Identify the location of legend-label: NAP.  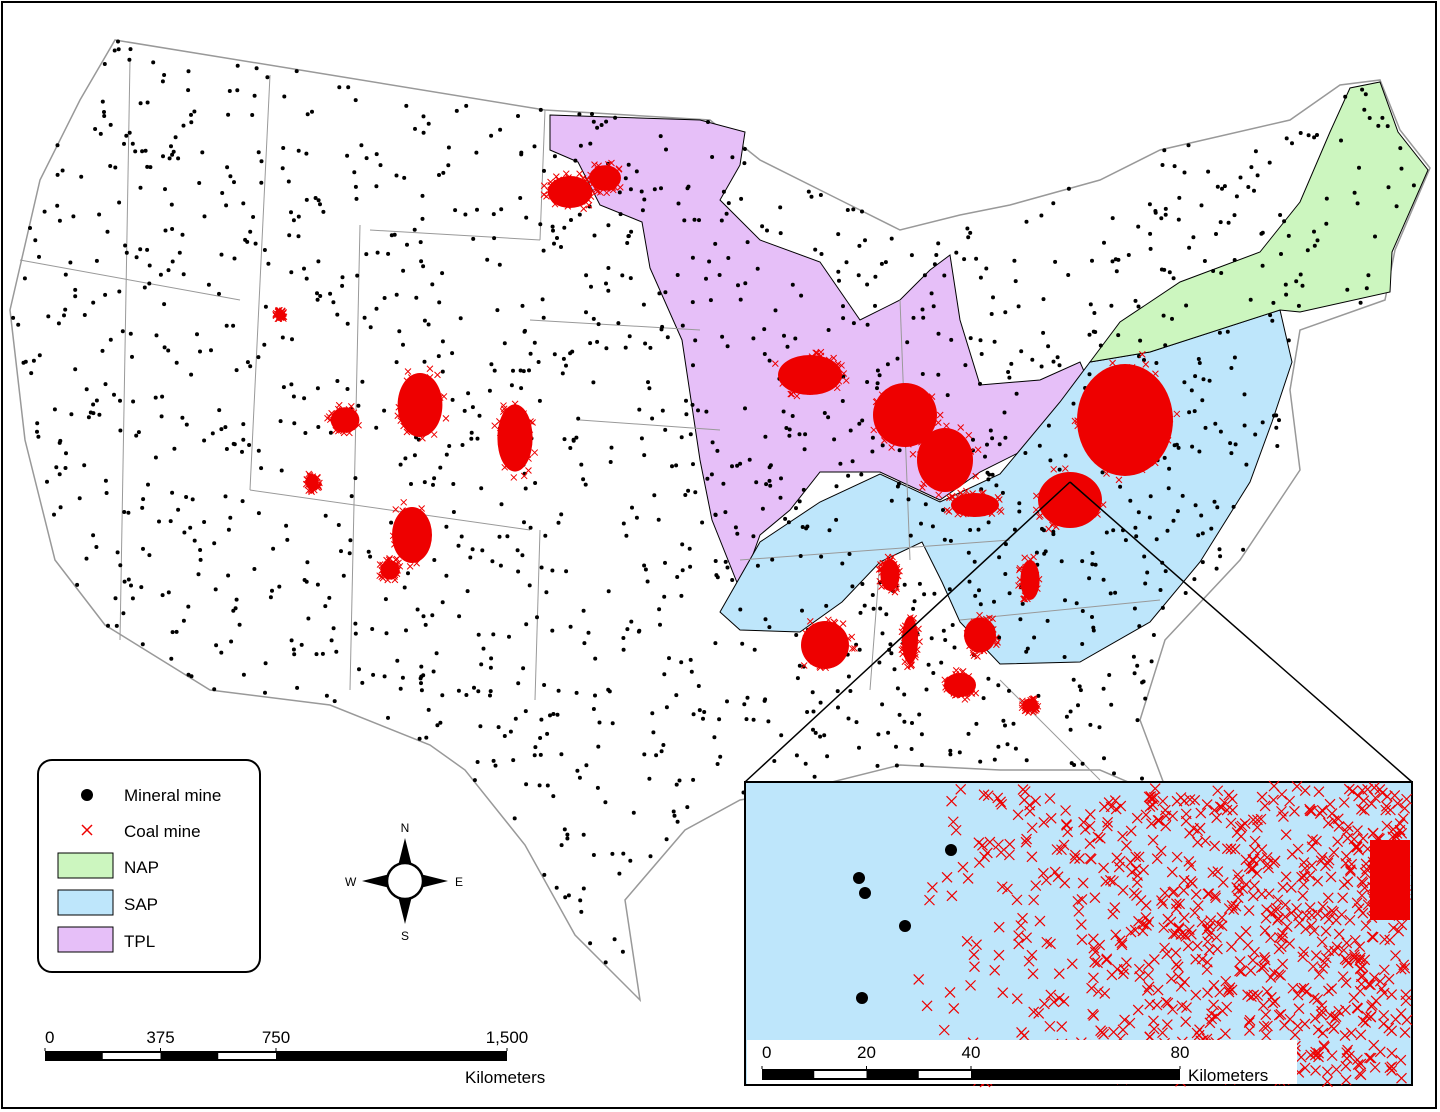
(141, 867).